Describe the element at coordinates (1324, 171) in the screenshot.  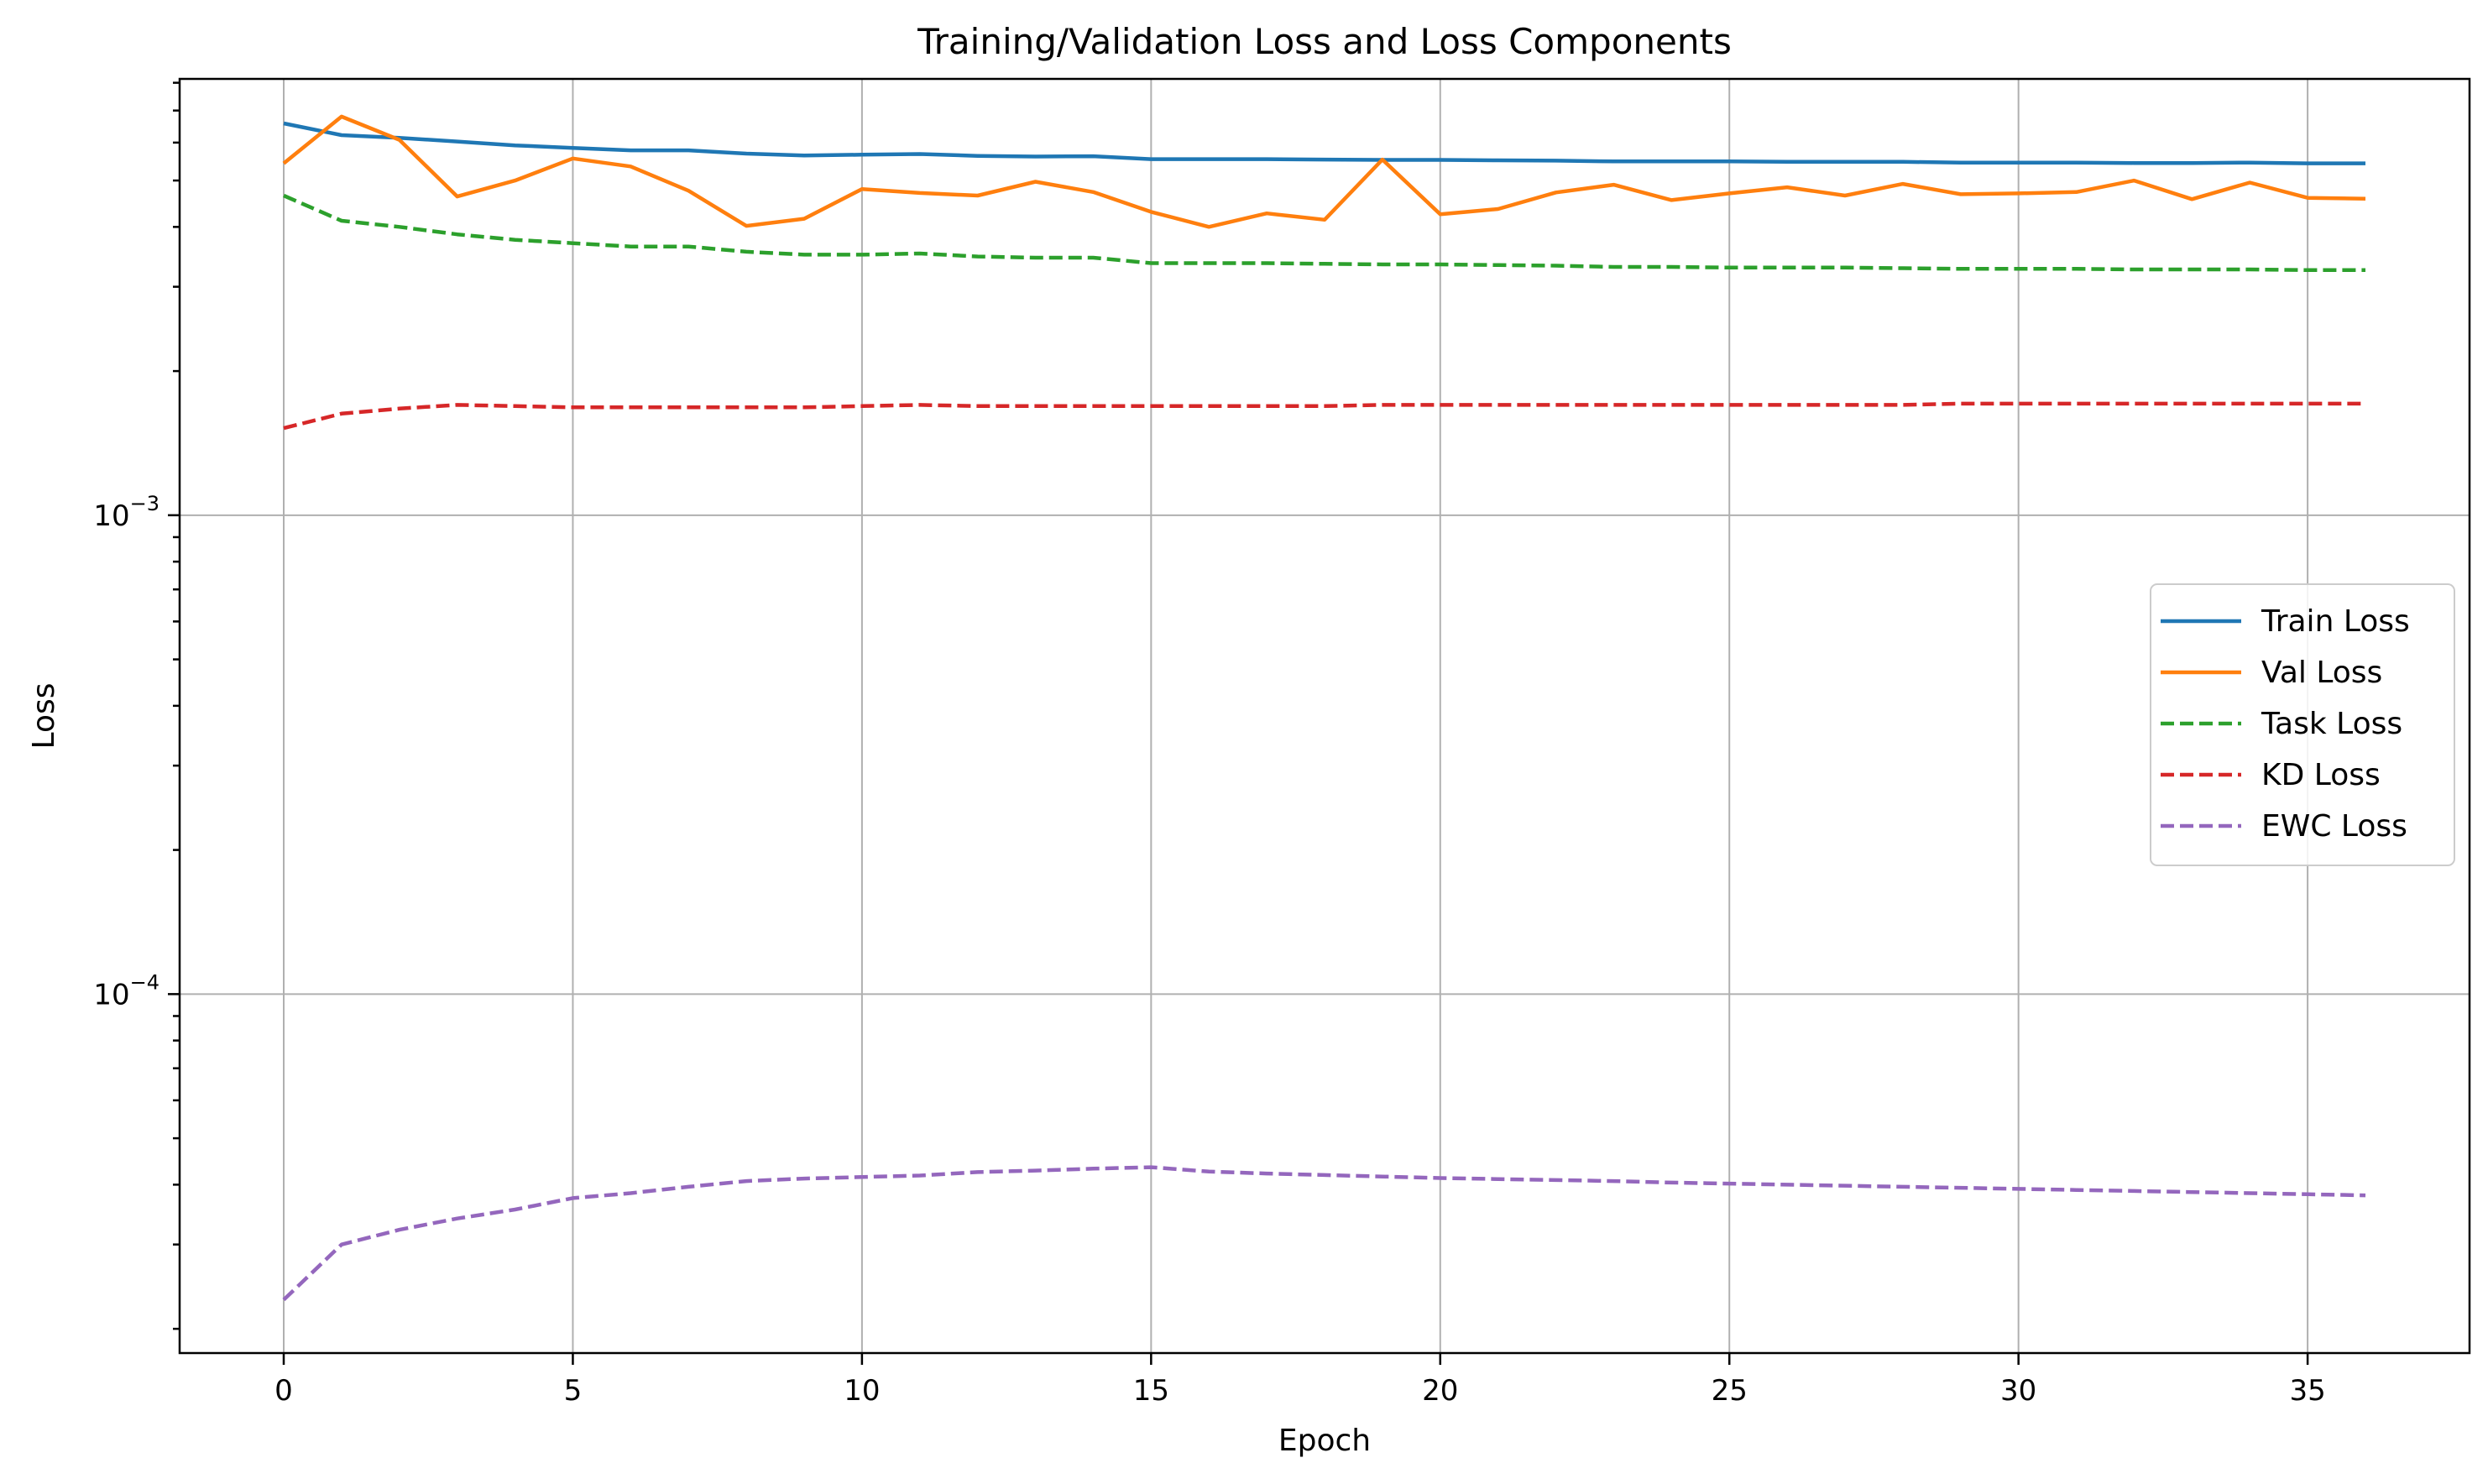
I see `series-line-val-loss` at that location.